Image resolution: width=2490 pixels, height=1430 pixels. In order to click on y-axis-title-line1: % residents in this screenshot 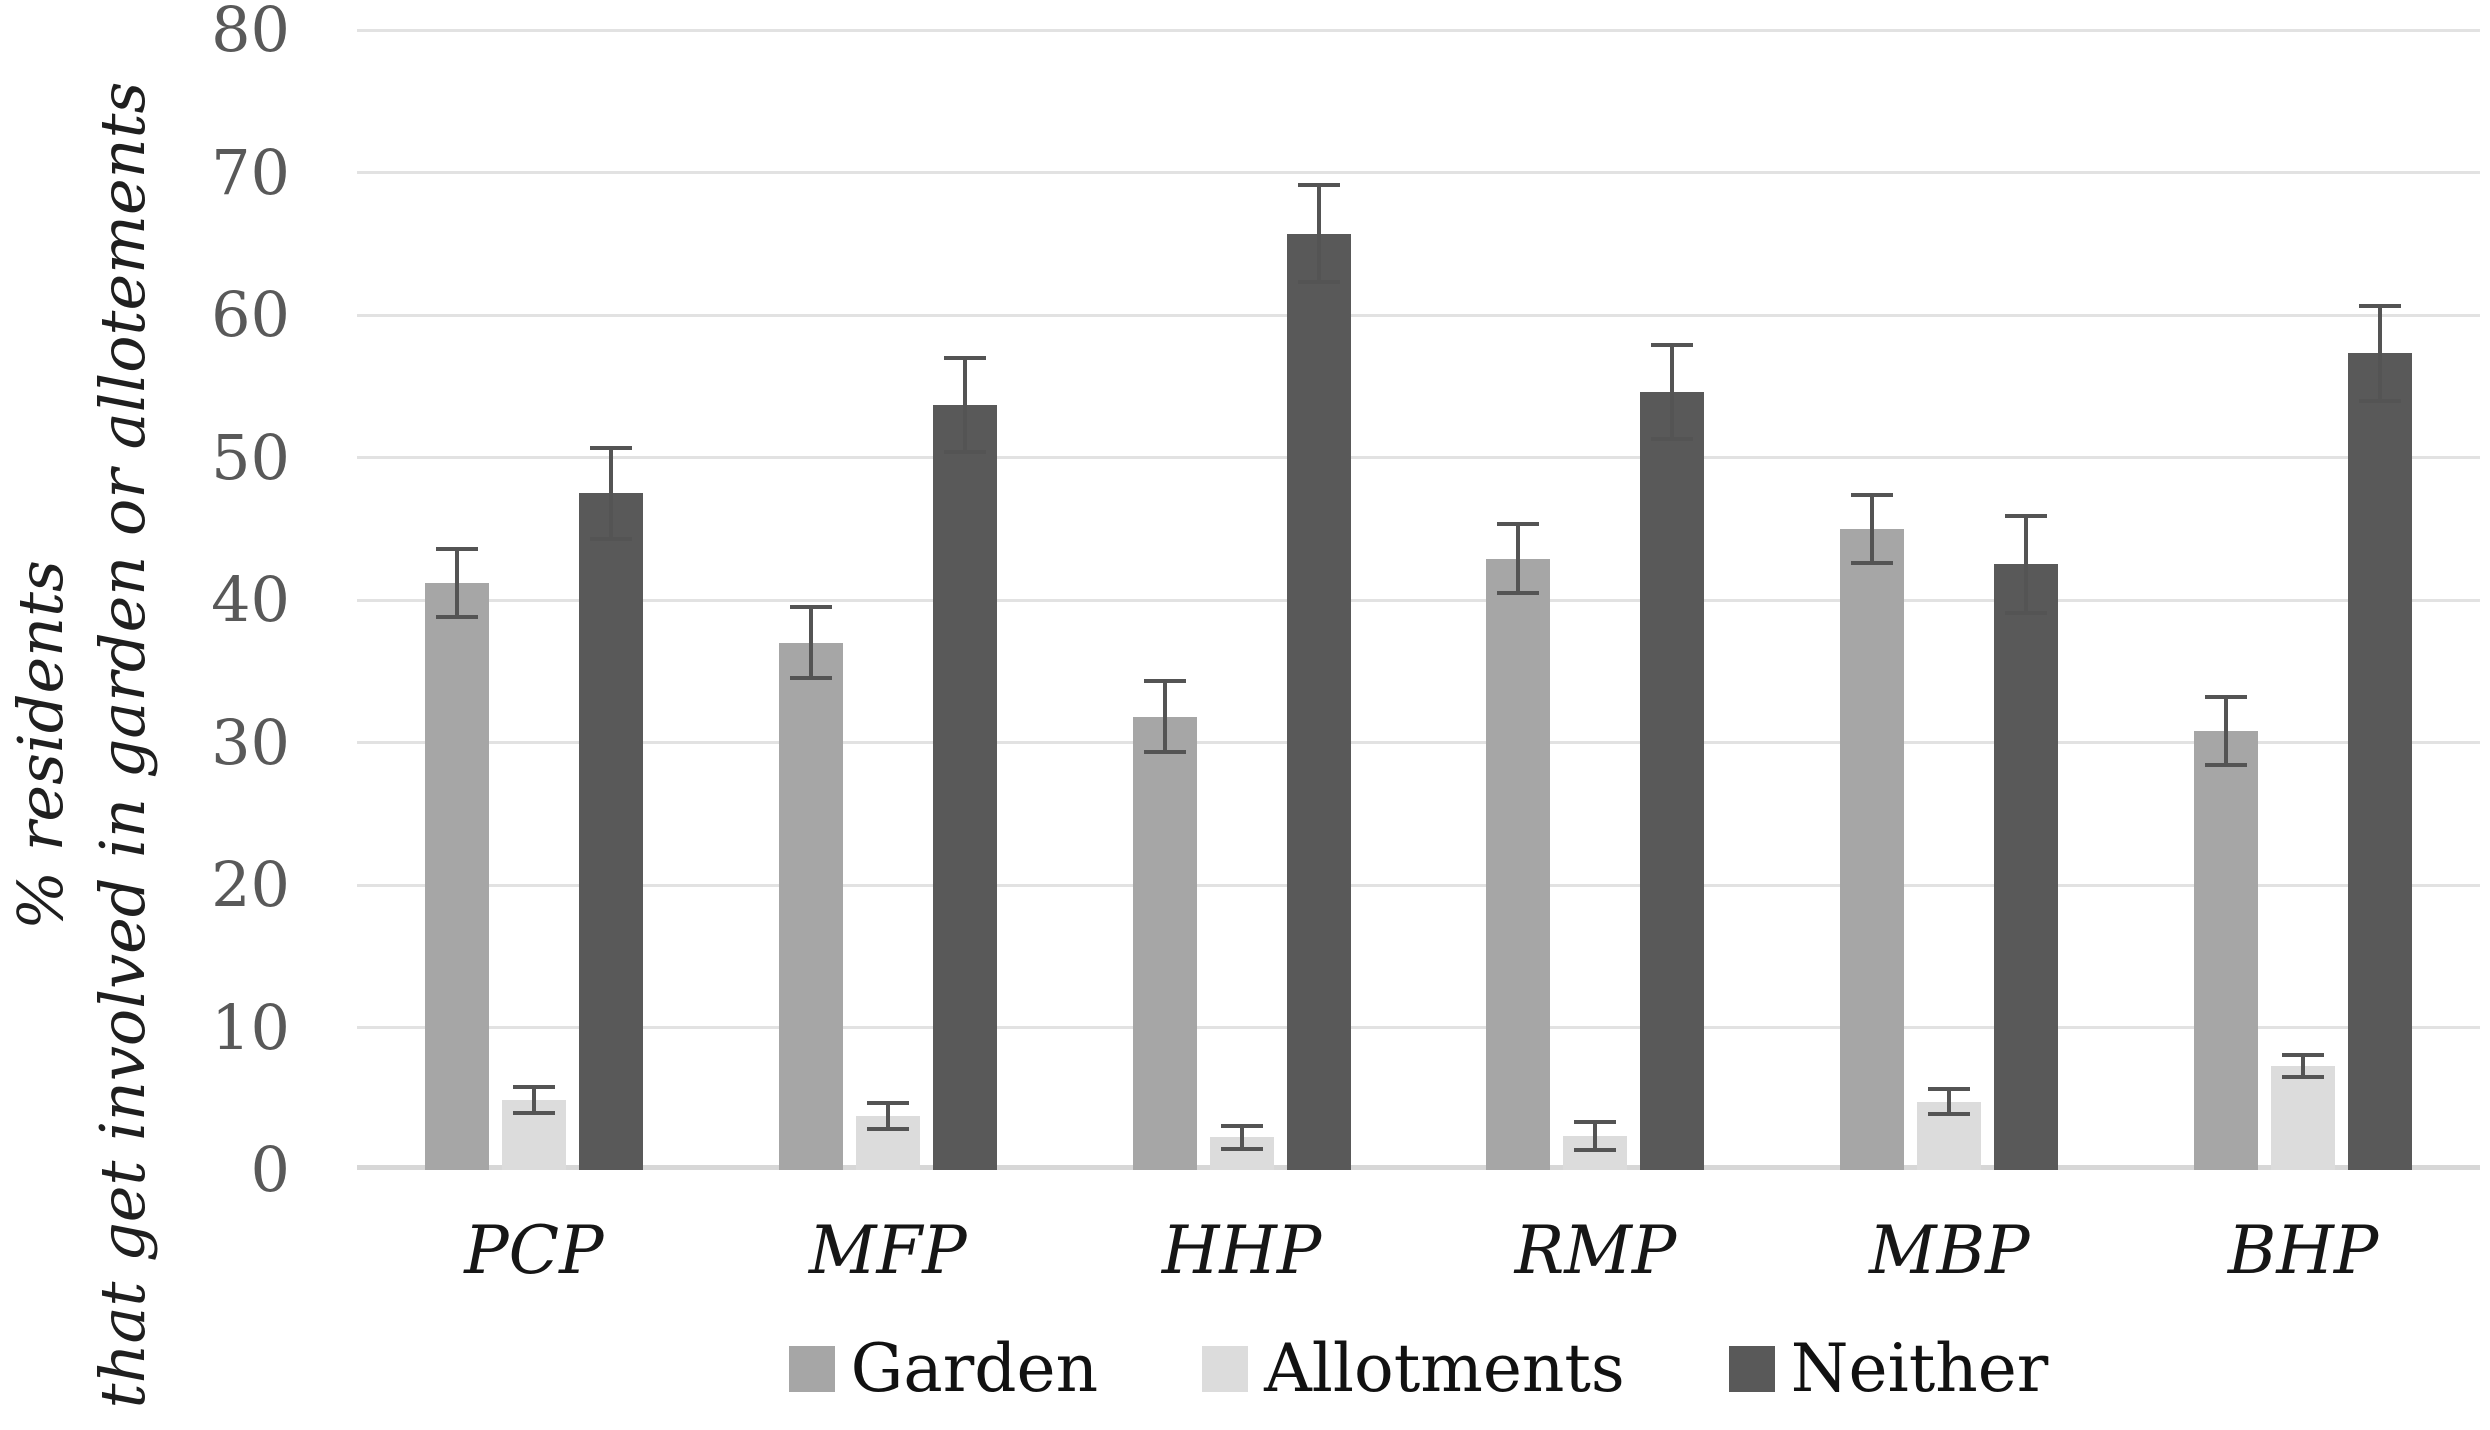, I will do `click(41, 745)`.